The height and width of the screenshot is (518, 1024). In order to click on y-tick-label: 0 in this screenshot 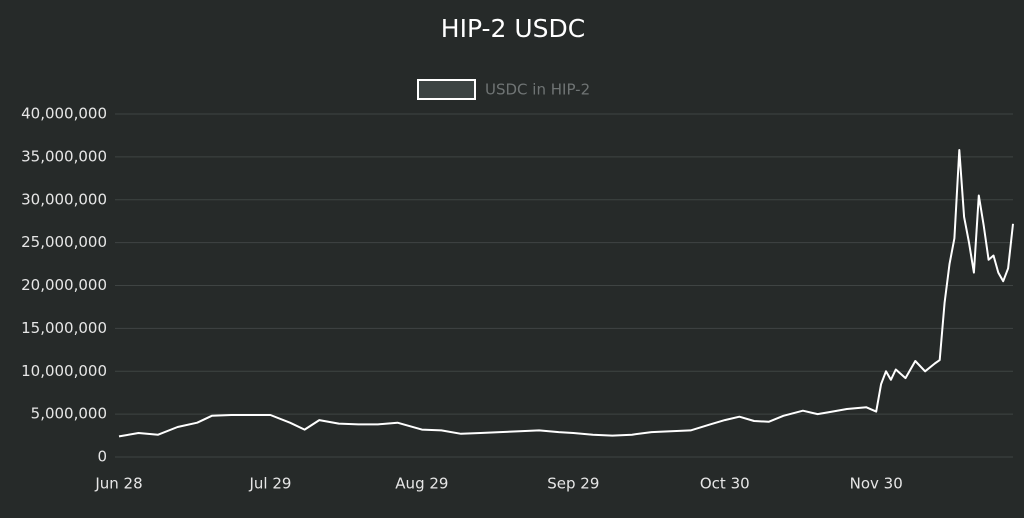, I will do `click(102, 457)`.